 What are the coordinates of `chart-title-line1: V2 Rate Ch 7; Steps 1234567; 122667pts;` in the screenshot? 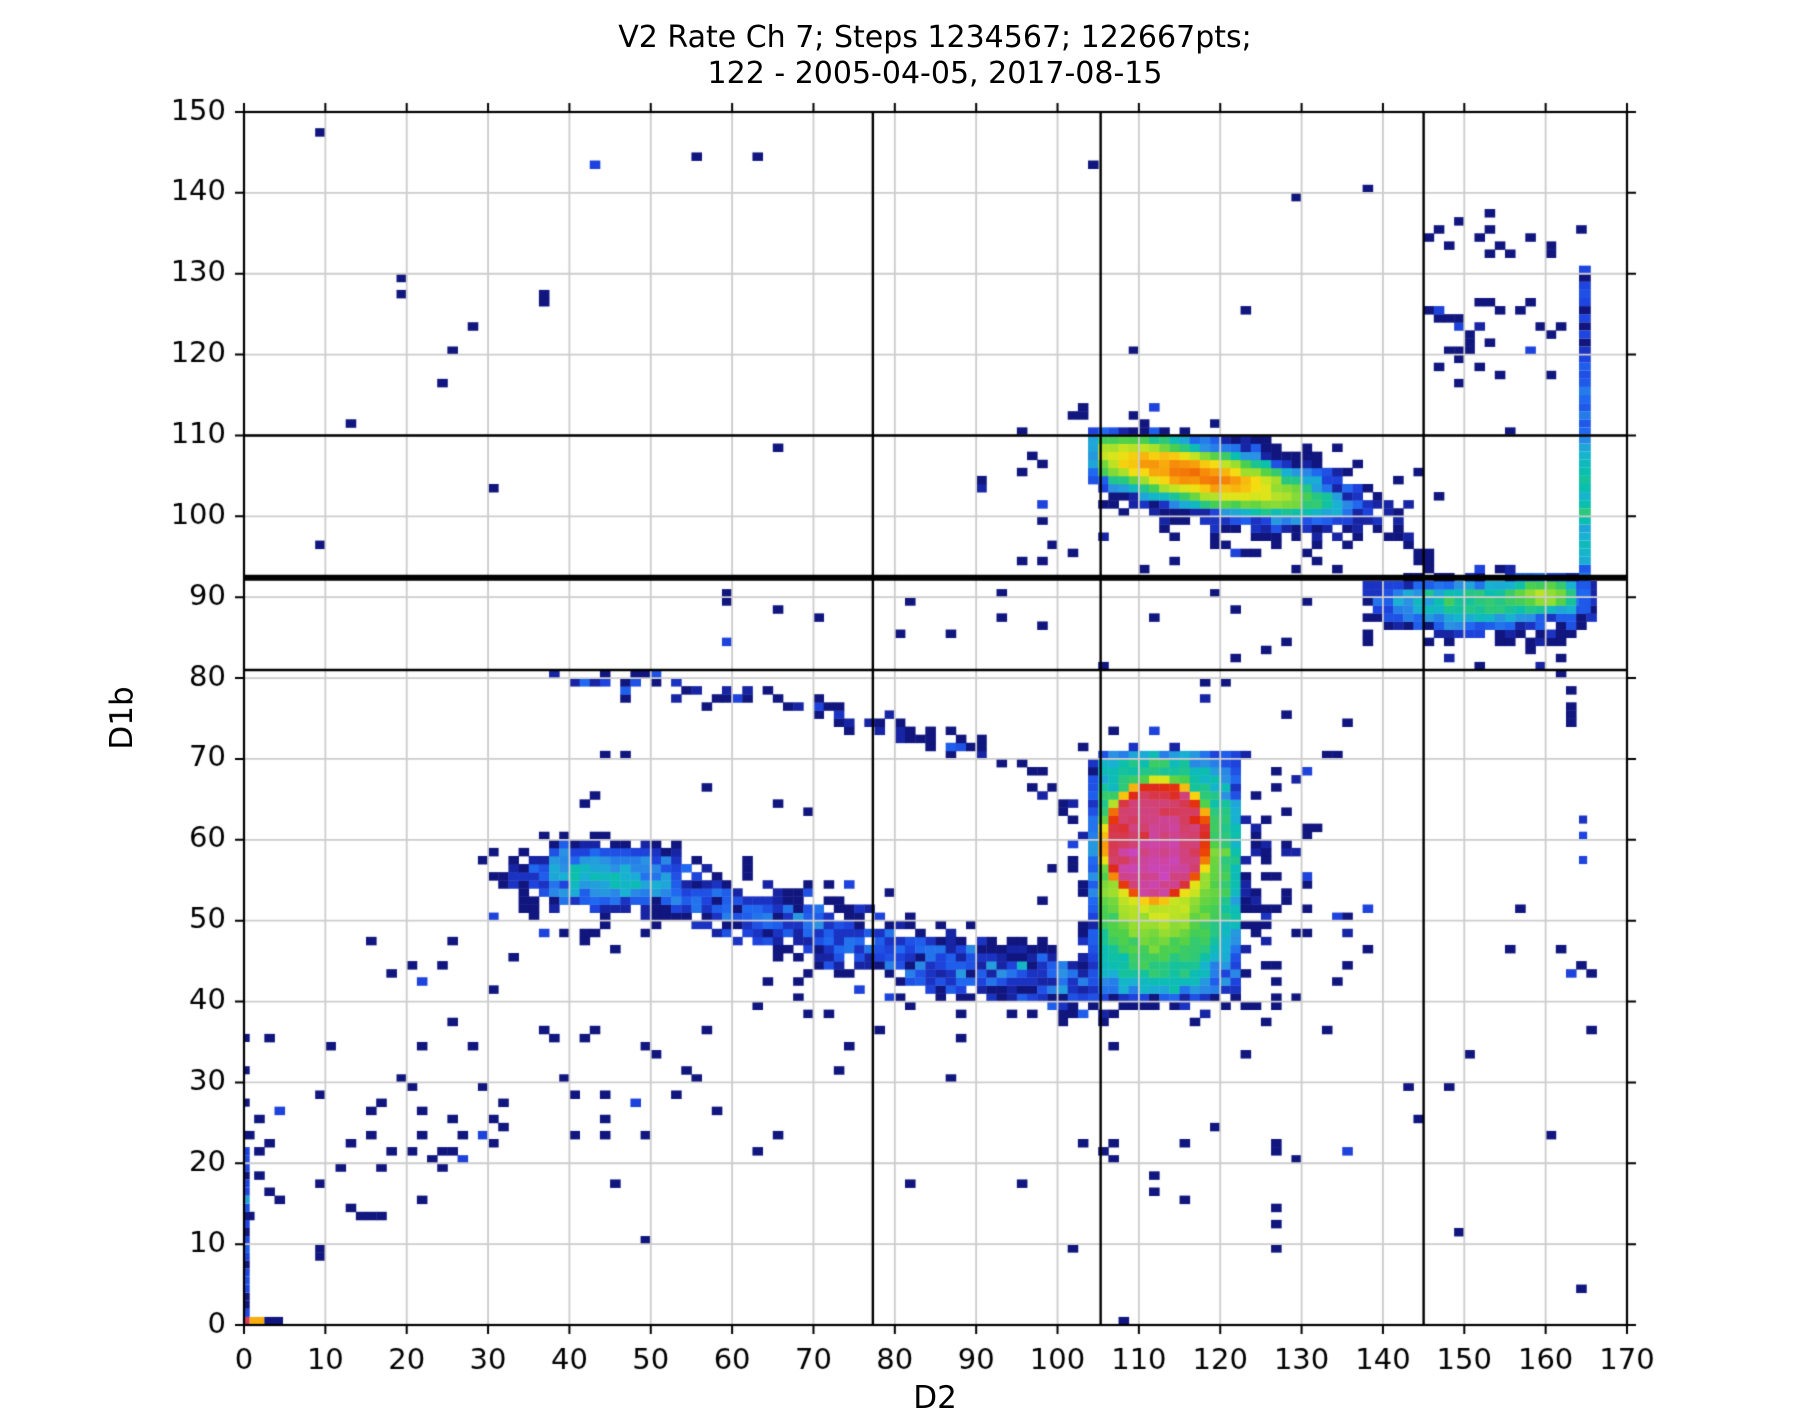 It's located at (935, 37).